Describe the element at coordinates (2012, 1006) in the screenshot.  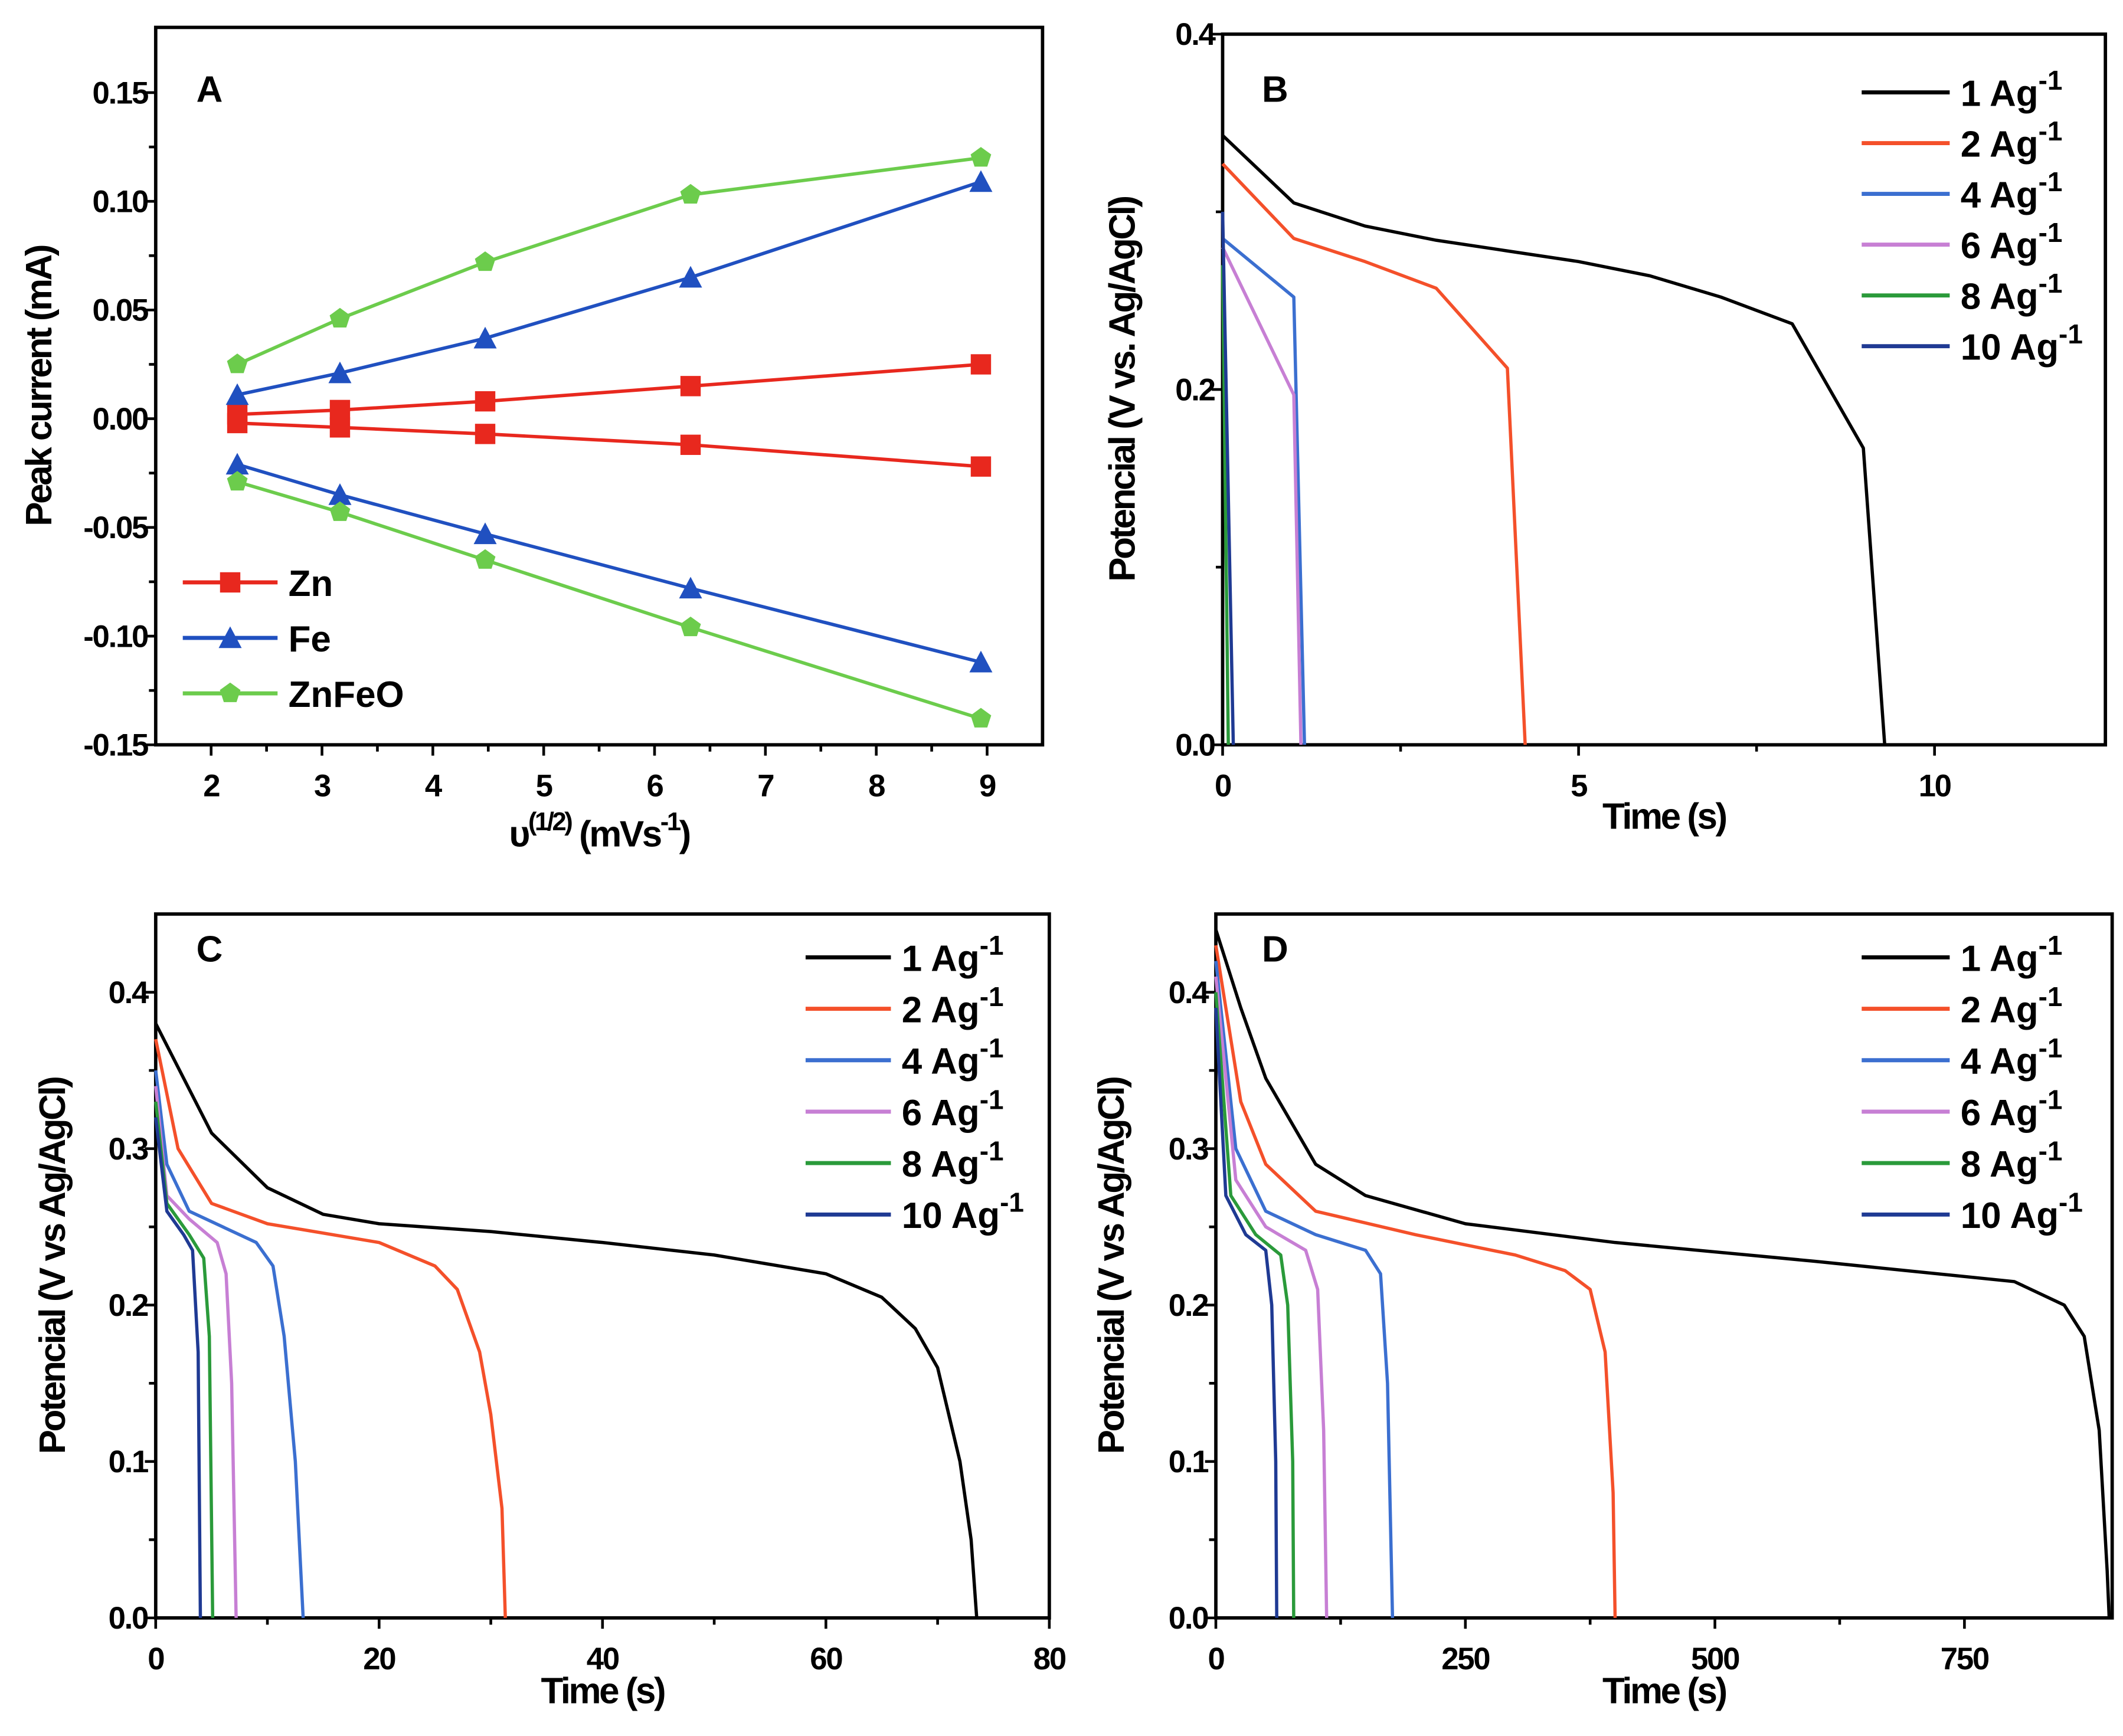
I see `legend-label: 2 Ag-1` at that location.